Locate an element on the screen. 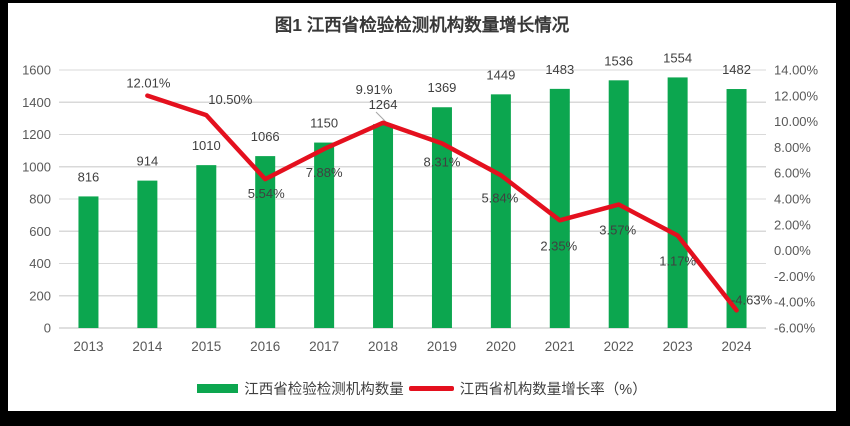 Image resolution: width=850 pixels, height=426 pixels. right-axis-tick: 2.00% is located at coordinates (792, 224).